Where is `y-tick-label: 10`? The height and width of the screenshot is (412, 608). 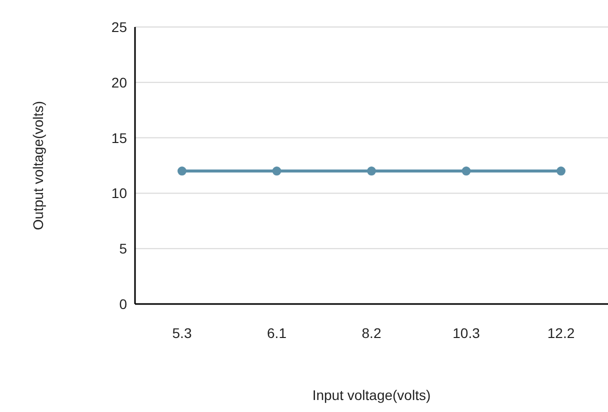 y-tick-label: 10 is located at coordinates (119, 193).